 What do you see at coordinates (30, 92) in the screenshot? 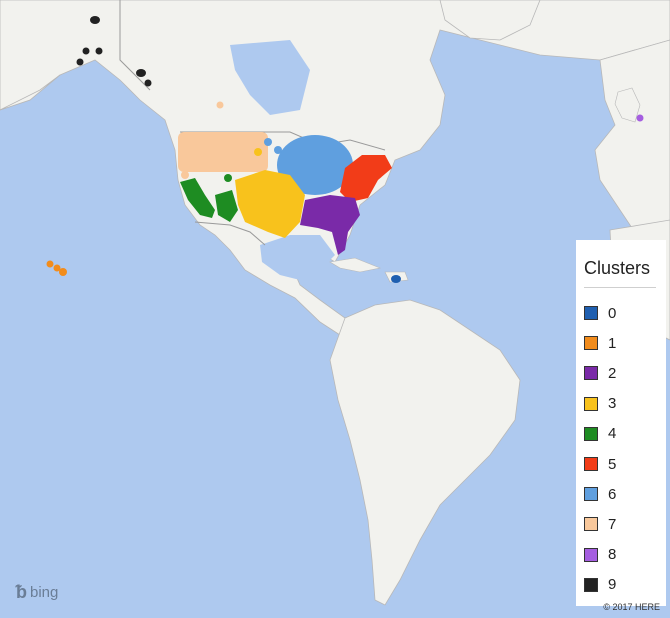
I see `alaska-peninsula` at bounding box center [30, 92].